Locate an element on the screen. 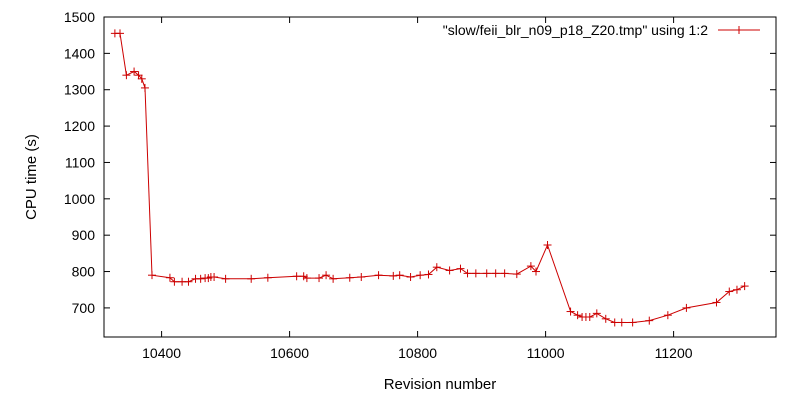  y-tick-label: 1300 is located at coordinates (79, 90).